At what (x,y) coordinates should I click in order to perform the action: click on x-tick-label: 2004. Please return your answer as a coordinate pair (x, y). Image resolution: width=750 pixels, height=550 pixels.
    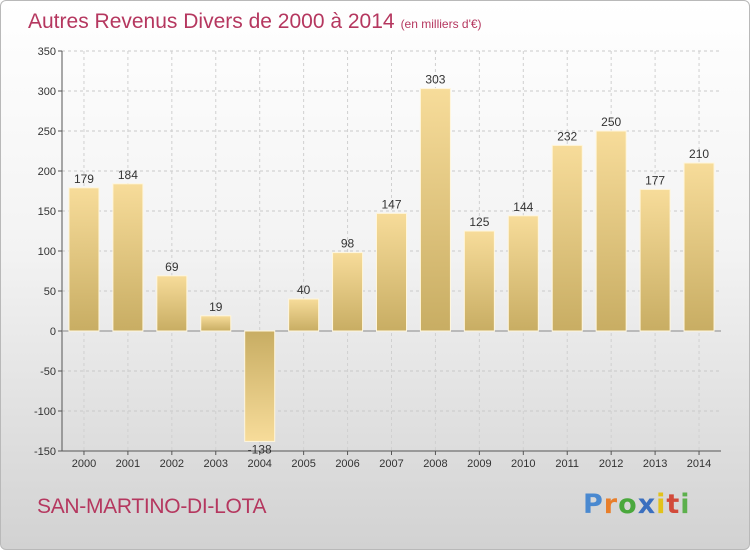
    Looking at the image, I should click on (259, 464).